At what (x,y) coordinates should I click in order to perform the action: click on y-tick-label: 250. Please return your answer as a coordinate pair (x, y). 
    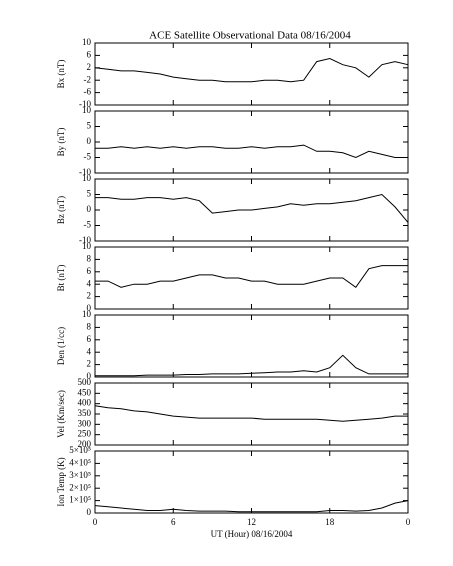
    Looking at the image, I should click on (85, 434).